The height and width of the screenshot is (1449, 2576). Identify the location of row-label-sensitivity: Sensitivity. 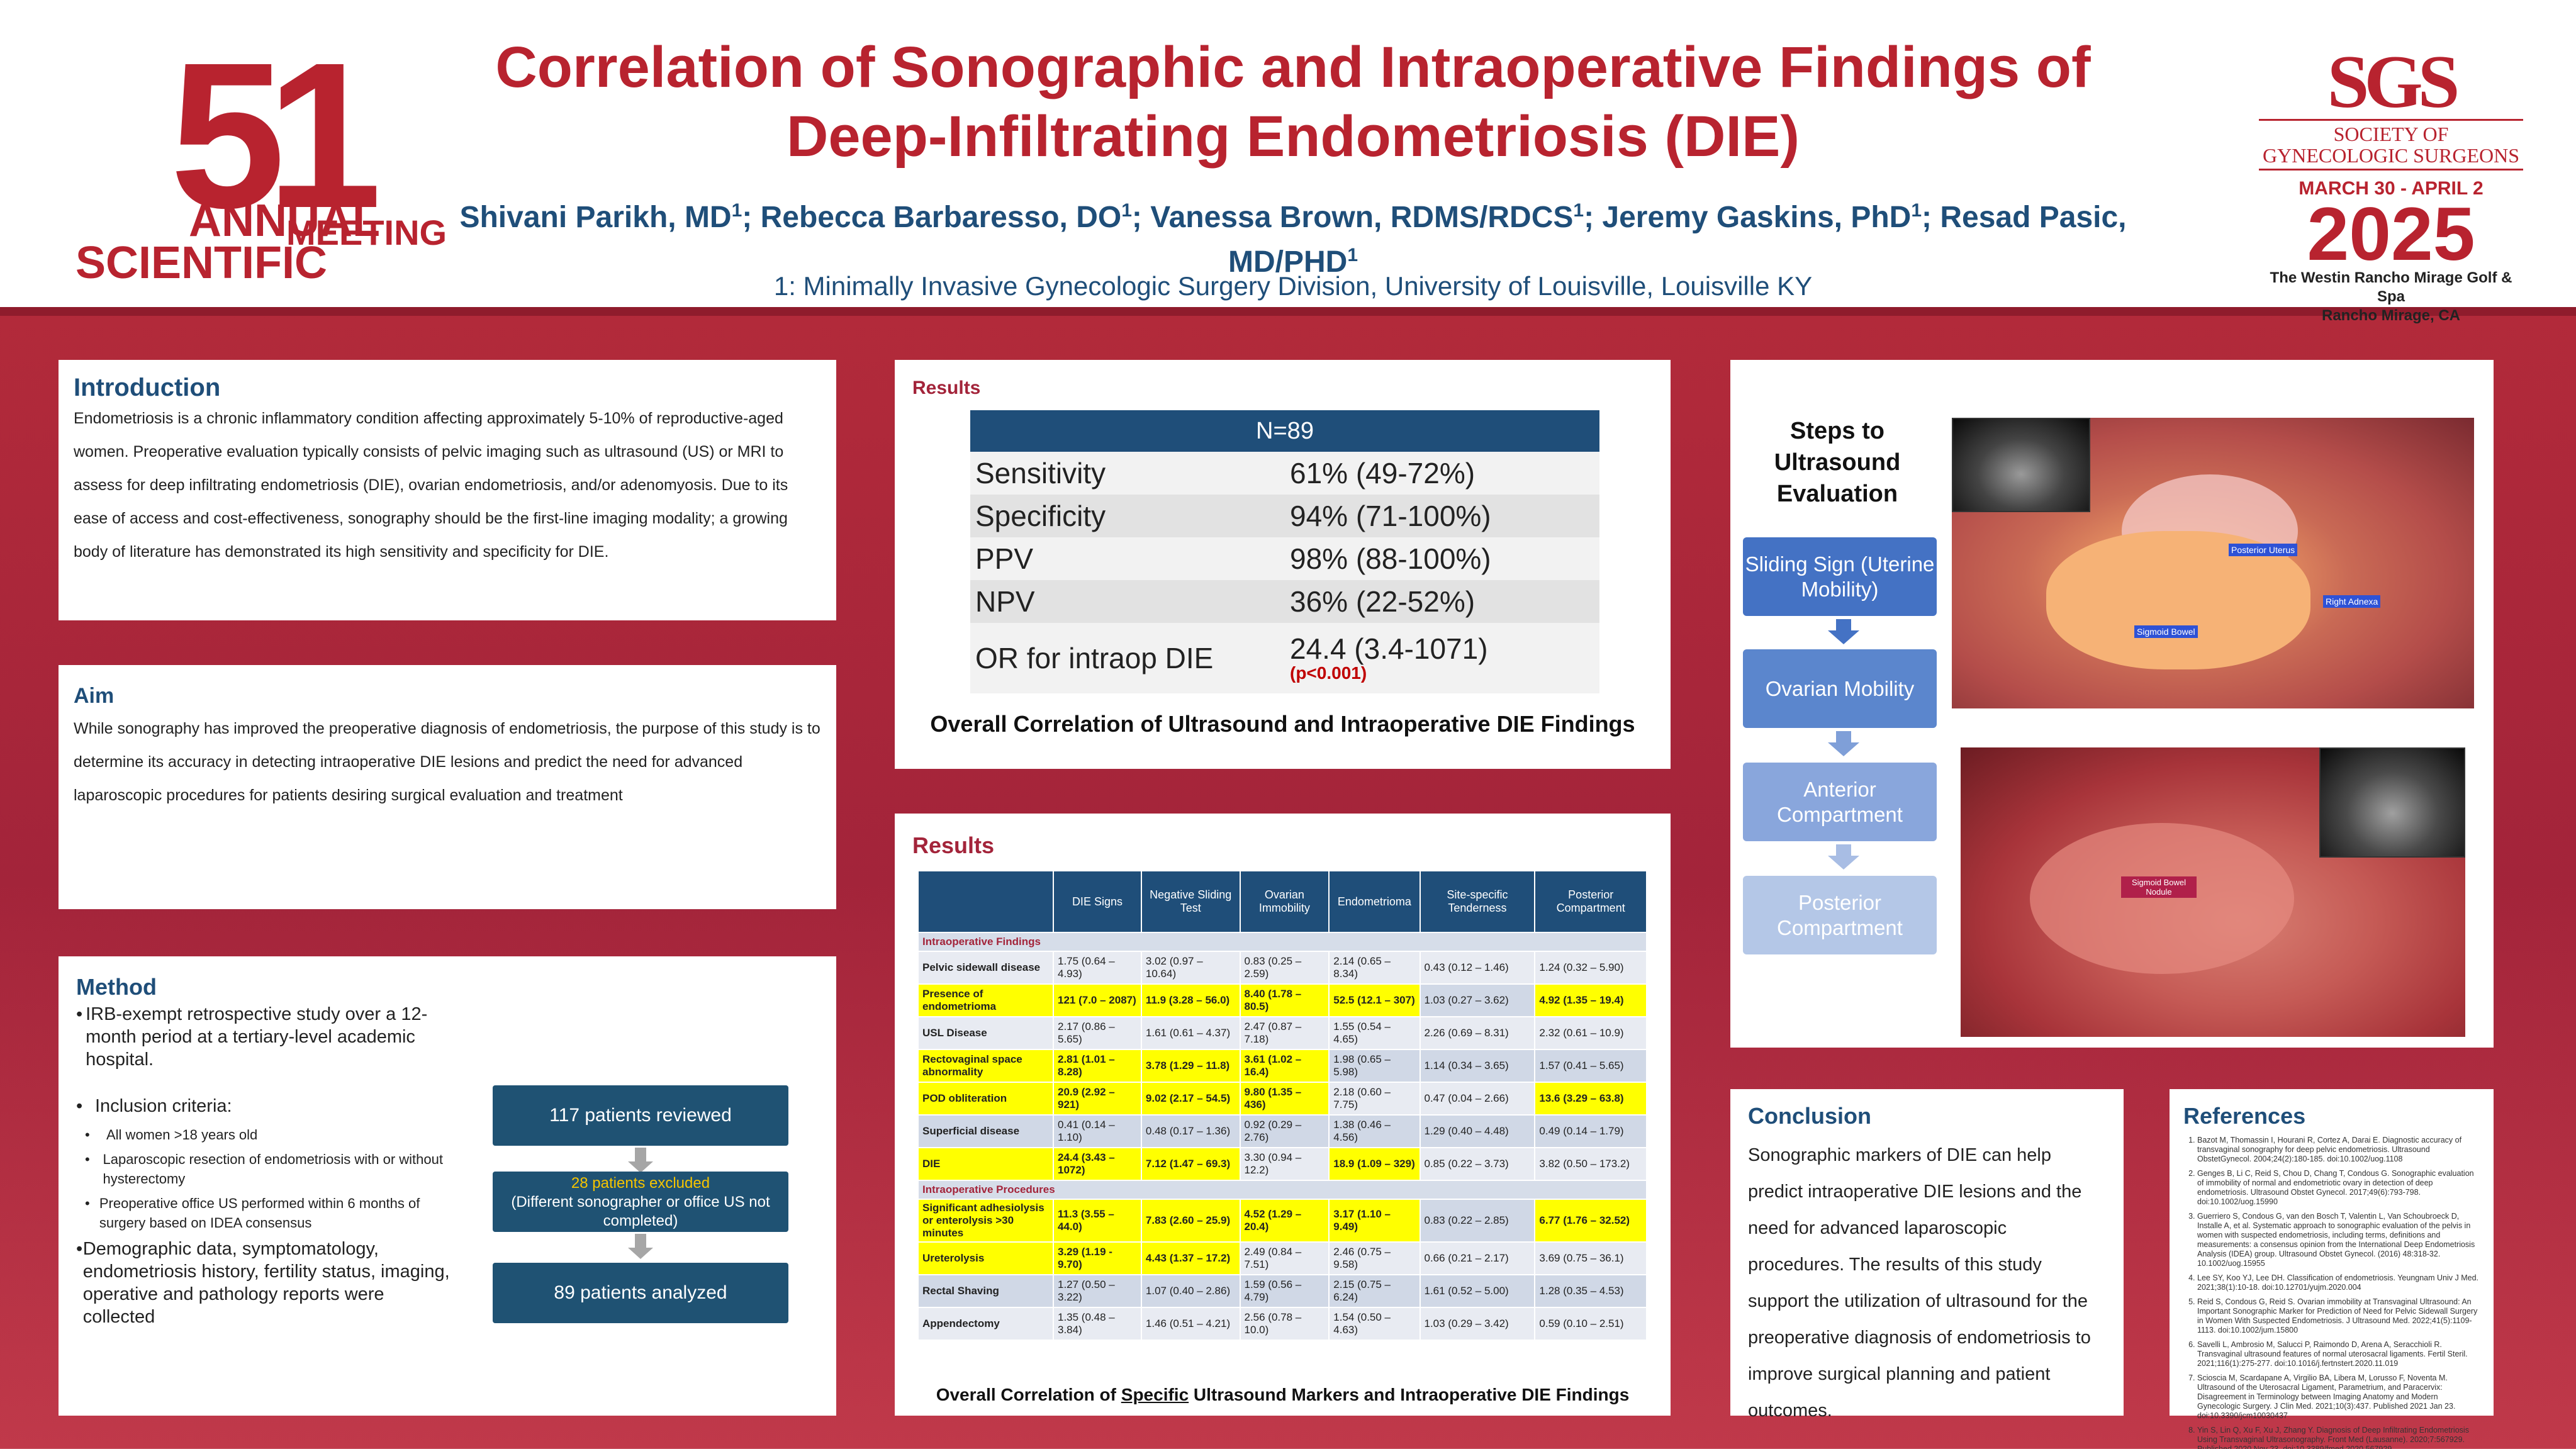
(1127, 473).